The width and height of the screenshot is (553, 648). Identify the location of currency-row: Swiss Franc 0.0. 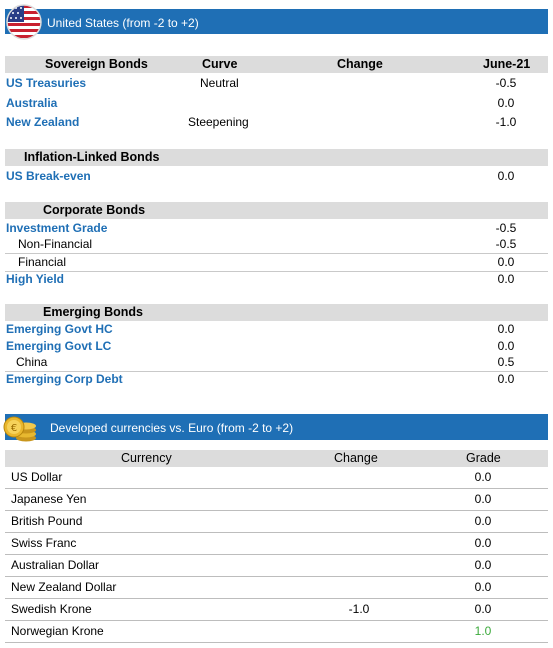
(276, 544).